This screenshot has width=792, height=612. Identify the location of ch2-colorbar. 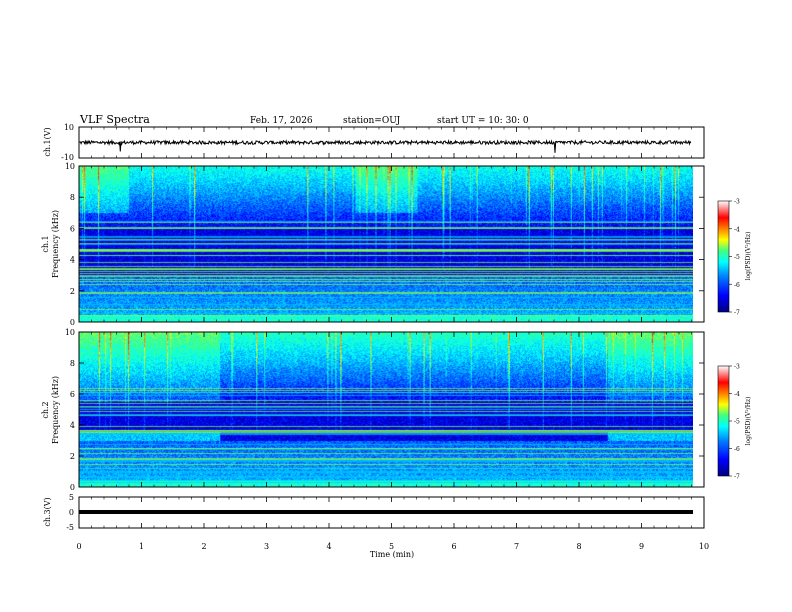
(723, 421).